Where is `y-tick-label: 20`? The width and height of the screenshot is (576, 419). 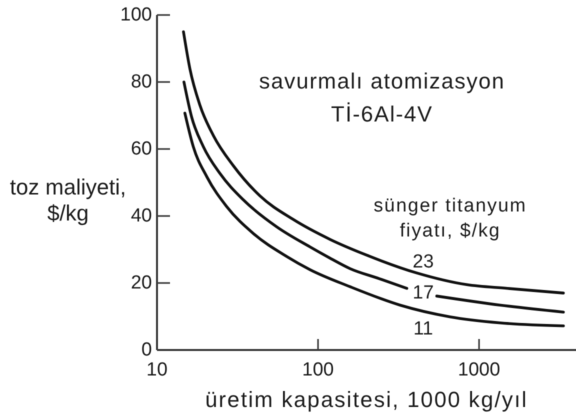 y-tick-label: 20 is located at coordinates (141, 283).